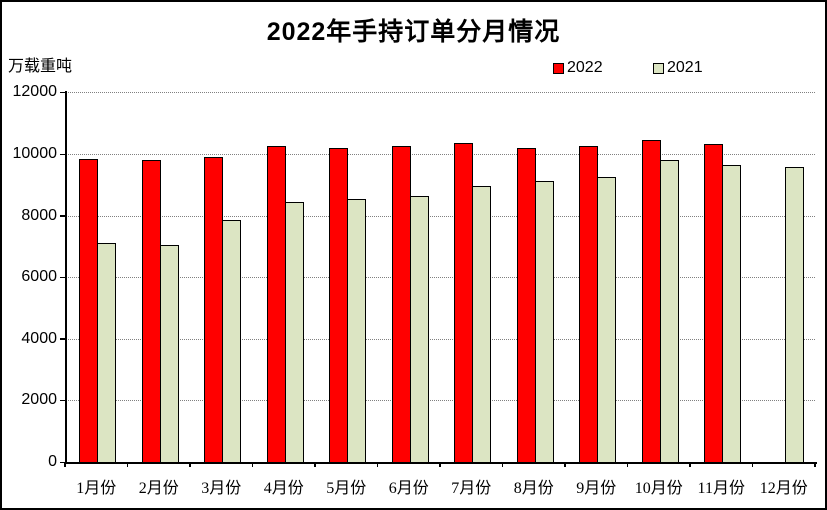 This screenshot has height=510, width=827. Describe the element at coordinates (558, 68) in the screenshot. I see `legend-swatch-2022` at that location.